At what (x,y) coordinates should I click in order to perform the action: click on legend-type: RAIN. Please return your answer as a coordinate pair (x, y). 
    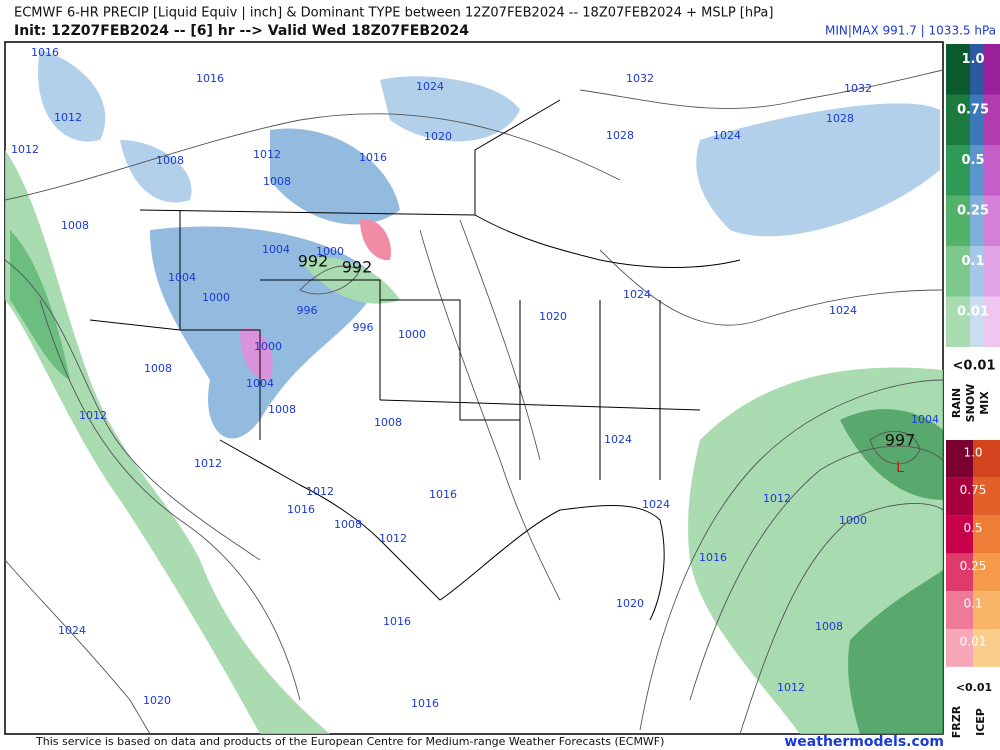
    Looking at the image, I should click on (956, 403).